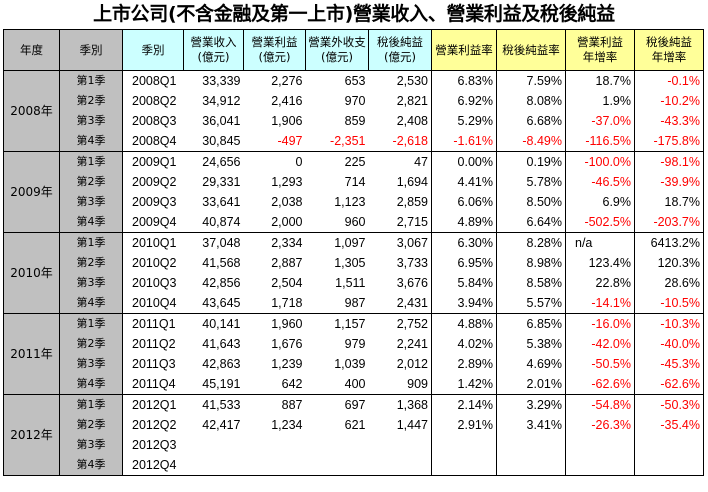  Describe the element at coordinates (669, 222) in the screenshot. I see `net-growth-cell: -203.7%` at that location.